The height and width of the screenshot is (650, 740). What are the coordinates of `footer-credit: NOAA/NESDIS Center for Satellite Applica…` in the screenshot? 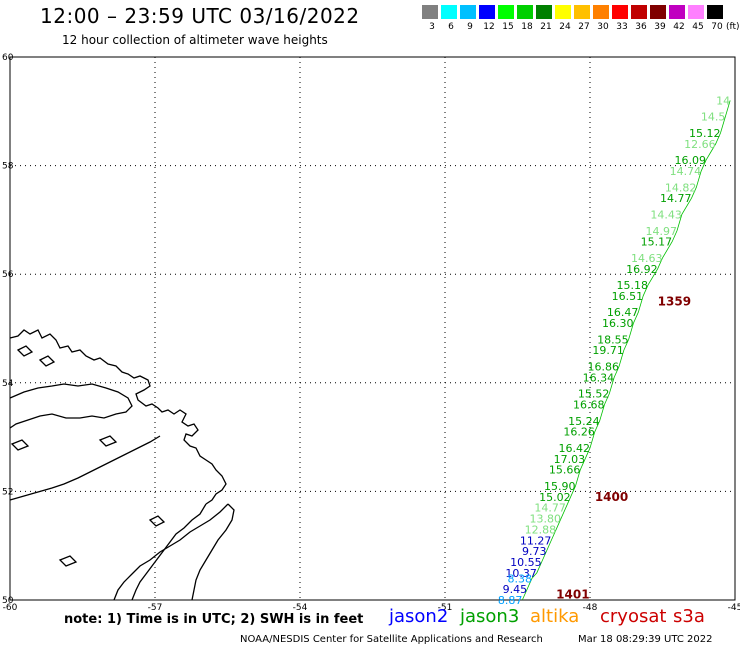 It's located at (391, 639).